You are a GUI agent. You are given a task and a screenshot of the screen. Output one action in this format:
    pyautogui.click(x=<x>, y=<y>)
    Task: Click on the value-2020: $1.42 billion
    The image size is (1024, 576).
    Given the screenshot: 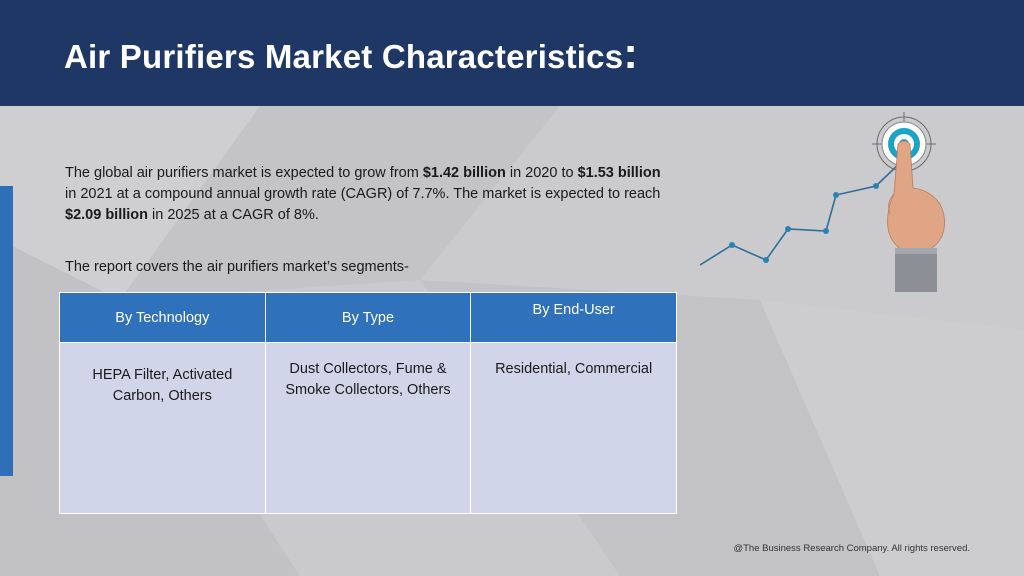 What is the action you would take?
    pyautogui.click(x=464, y=173)
    